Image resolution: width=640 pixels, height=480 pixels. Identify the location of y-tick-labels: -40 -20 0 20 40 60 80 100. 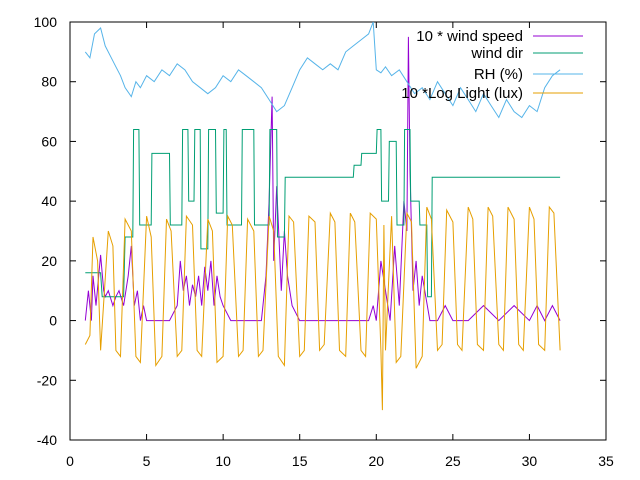
(46, 231).